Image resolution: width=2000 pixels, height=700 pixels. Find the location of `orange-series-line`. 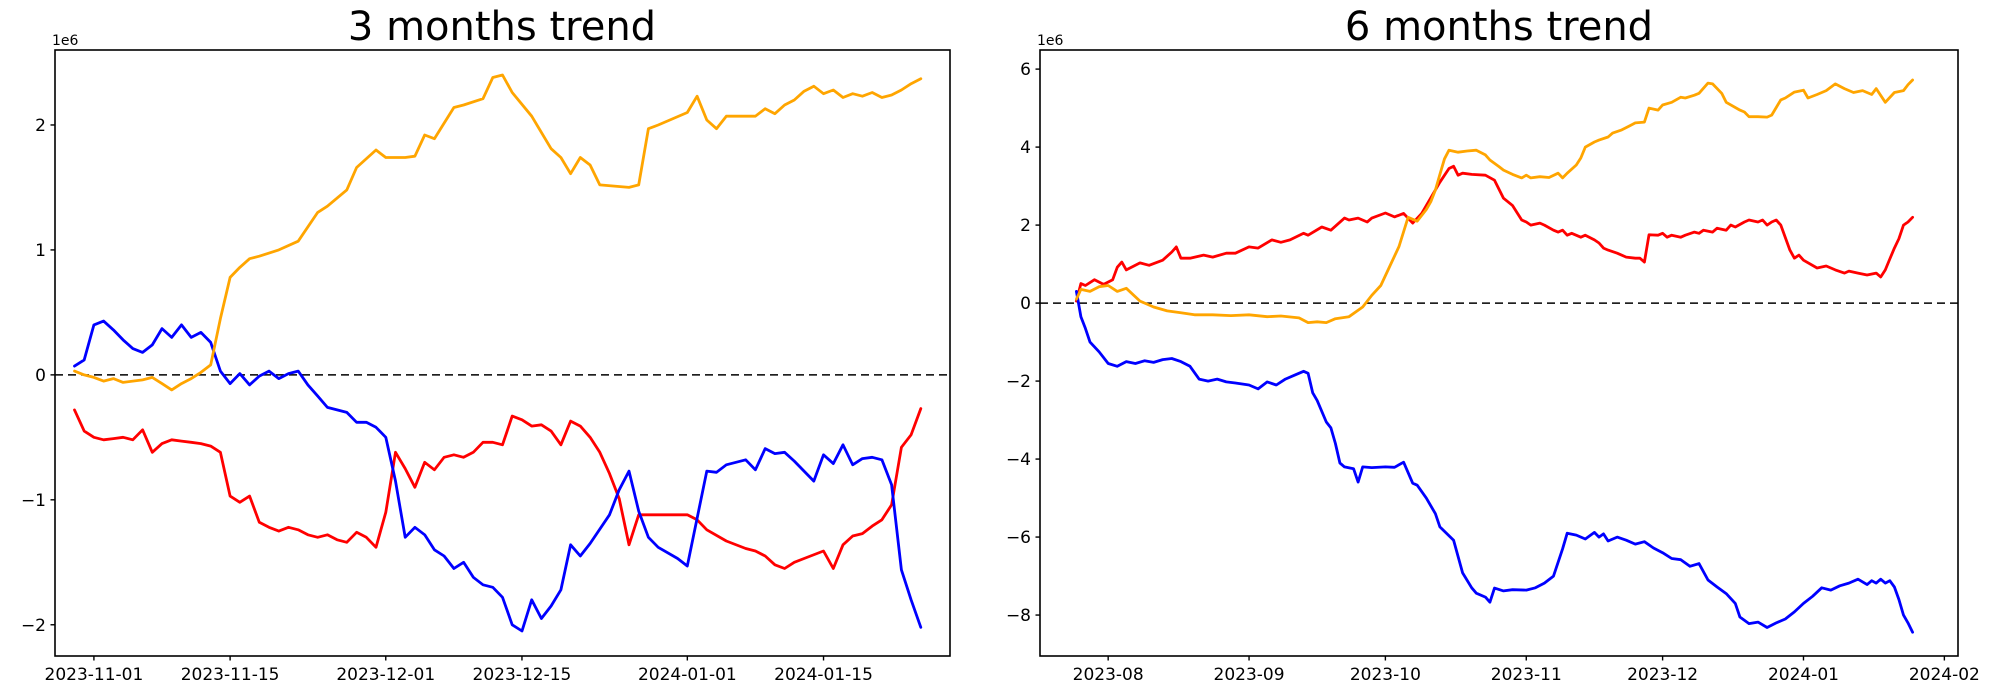

orange-series-line is located at coordinates (1494, 201).